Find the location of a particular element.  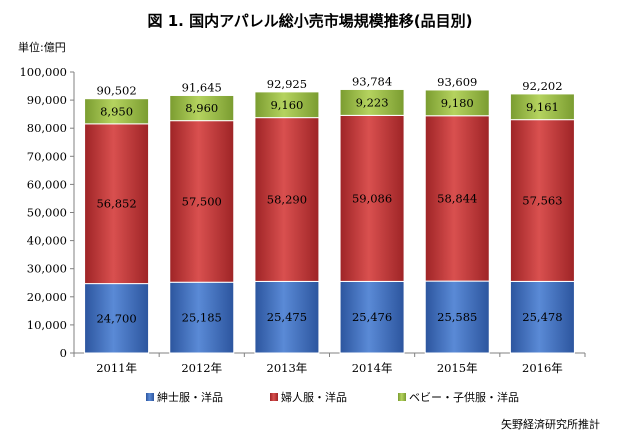

data-label: 58,844 is located at coordinates (457, 198).